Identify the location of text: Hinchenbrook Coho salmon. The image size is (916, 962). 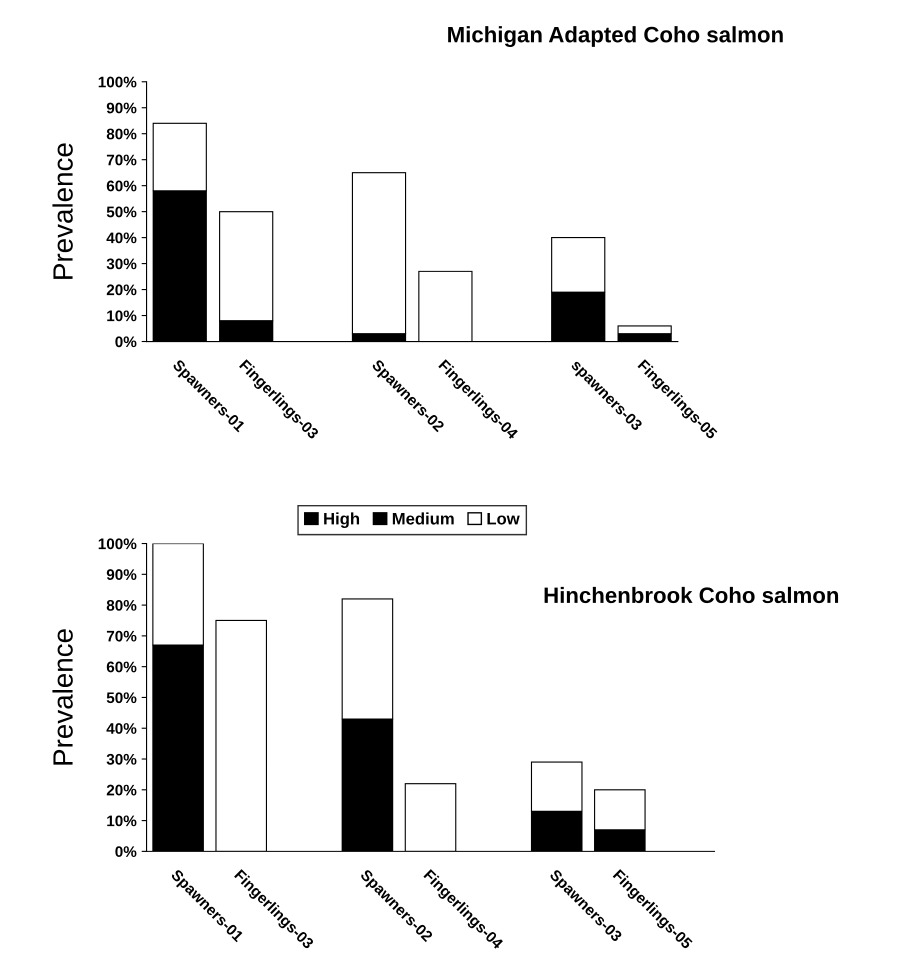
(691, 595).